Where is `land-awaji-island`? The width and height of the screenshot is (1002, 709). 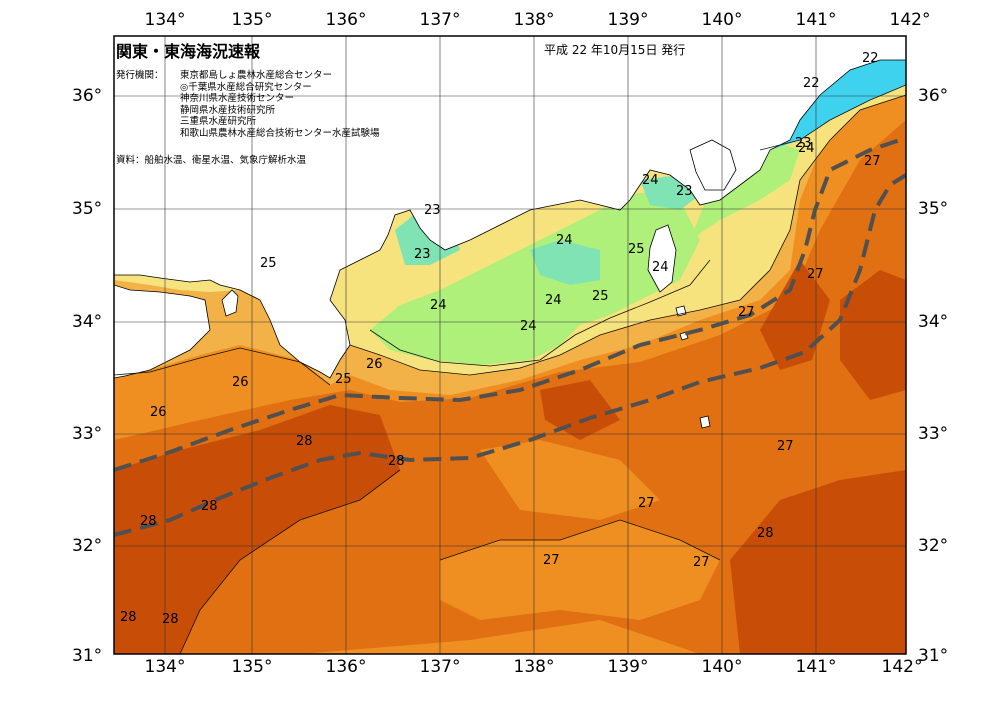 land-awaji-island is located at coordinates (230, 303).